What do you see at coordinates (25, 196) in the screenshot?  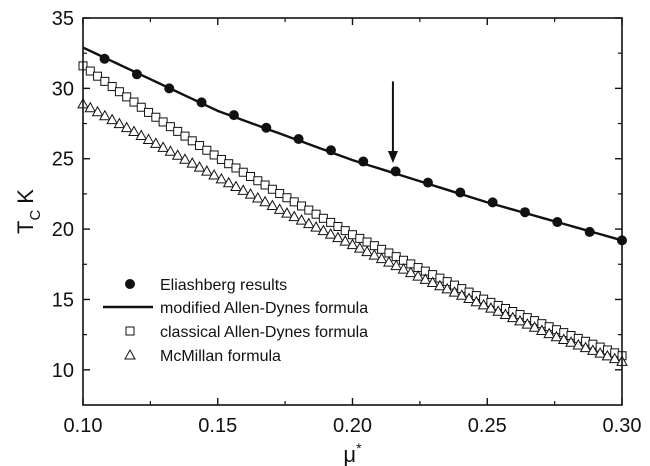 I see `y-axis-label-unit: K` at bounding box center [25, 196].